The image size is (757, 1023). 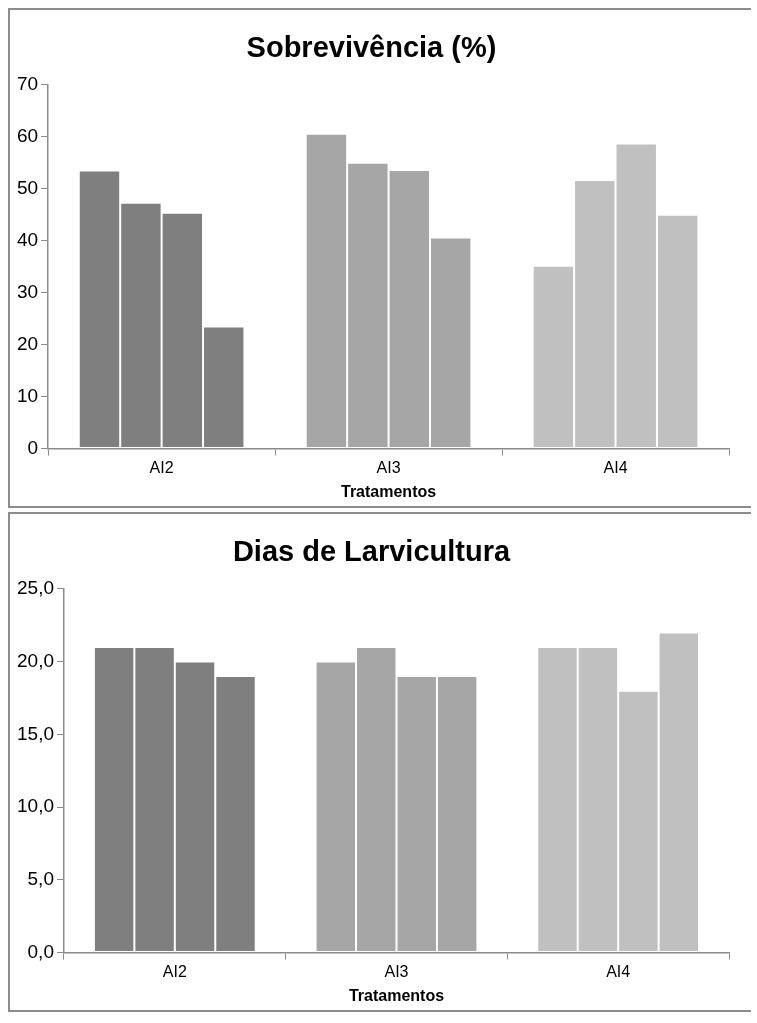 What do you see at coordinates (35, 806) in the screenshot?
I see `y-tick-label: 10,0` at bounding box center [35, 806].